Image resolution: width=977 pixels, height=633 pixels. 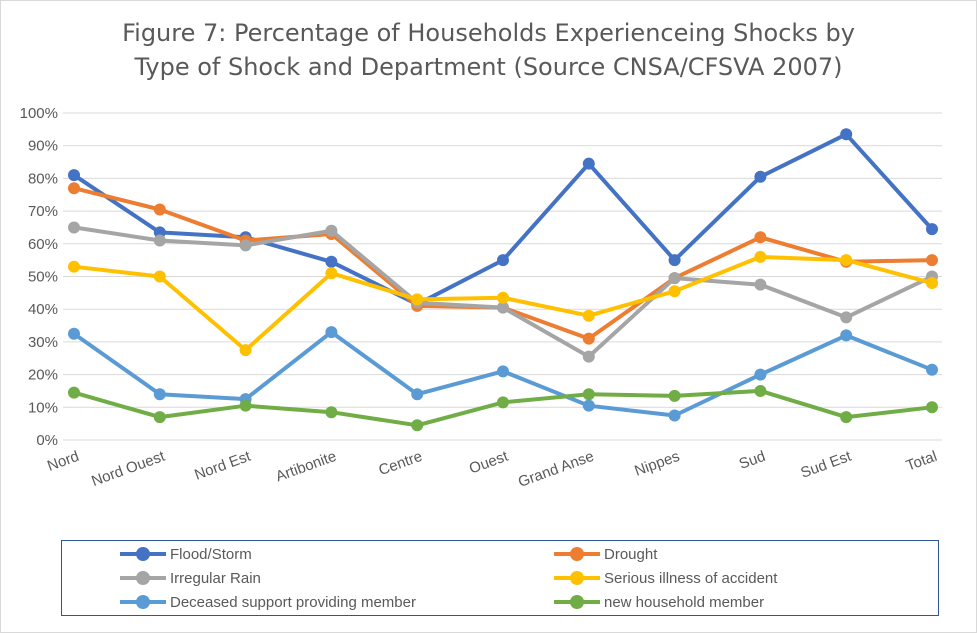 What do you see at coordinates (43, 244) in the screenshot?
I see `y-tick-label: 60%` at bounding box center [43, 244].